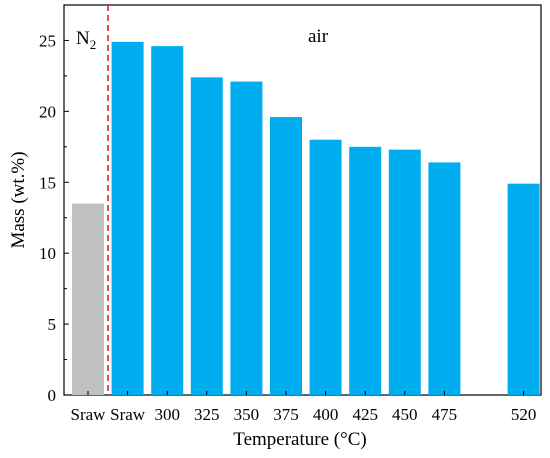  What do you see at coordinates (47, 253) in the screenshot?
I see `y-tick-label: 10` at bounding box center [47, 253].